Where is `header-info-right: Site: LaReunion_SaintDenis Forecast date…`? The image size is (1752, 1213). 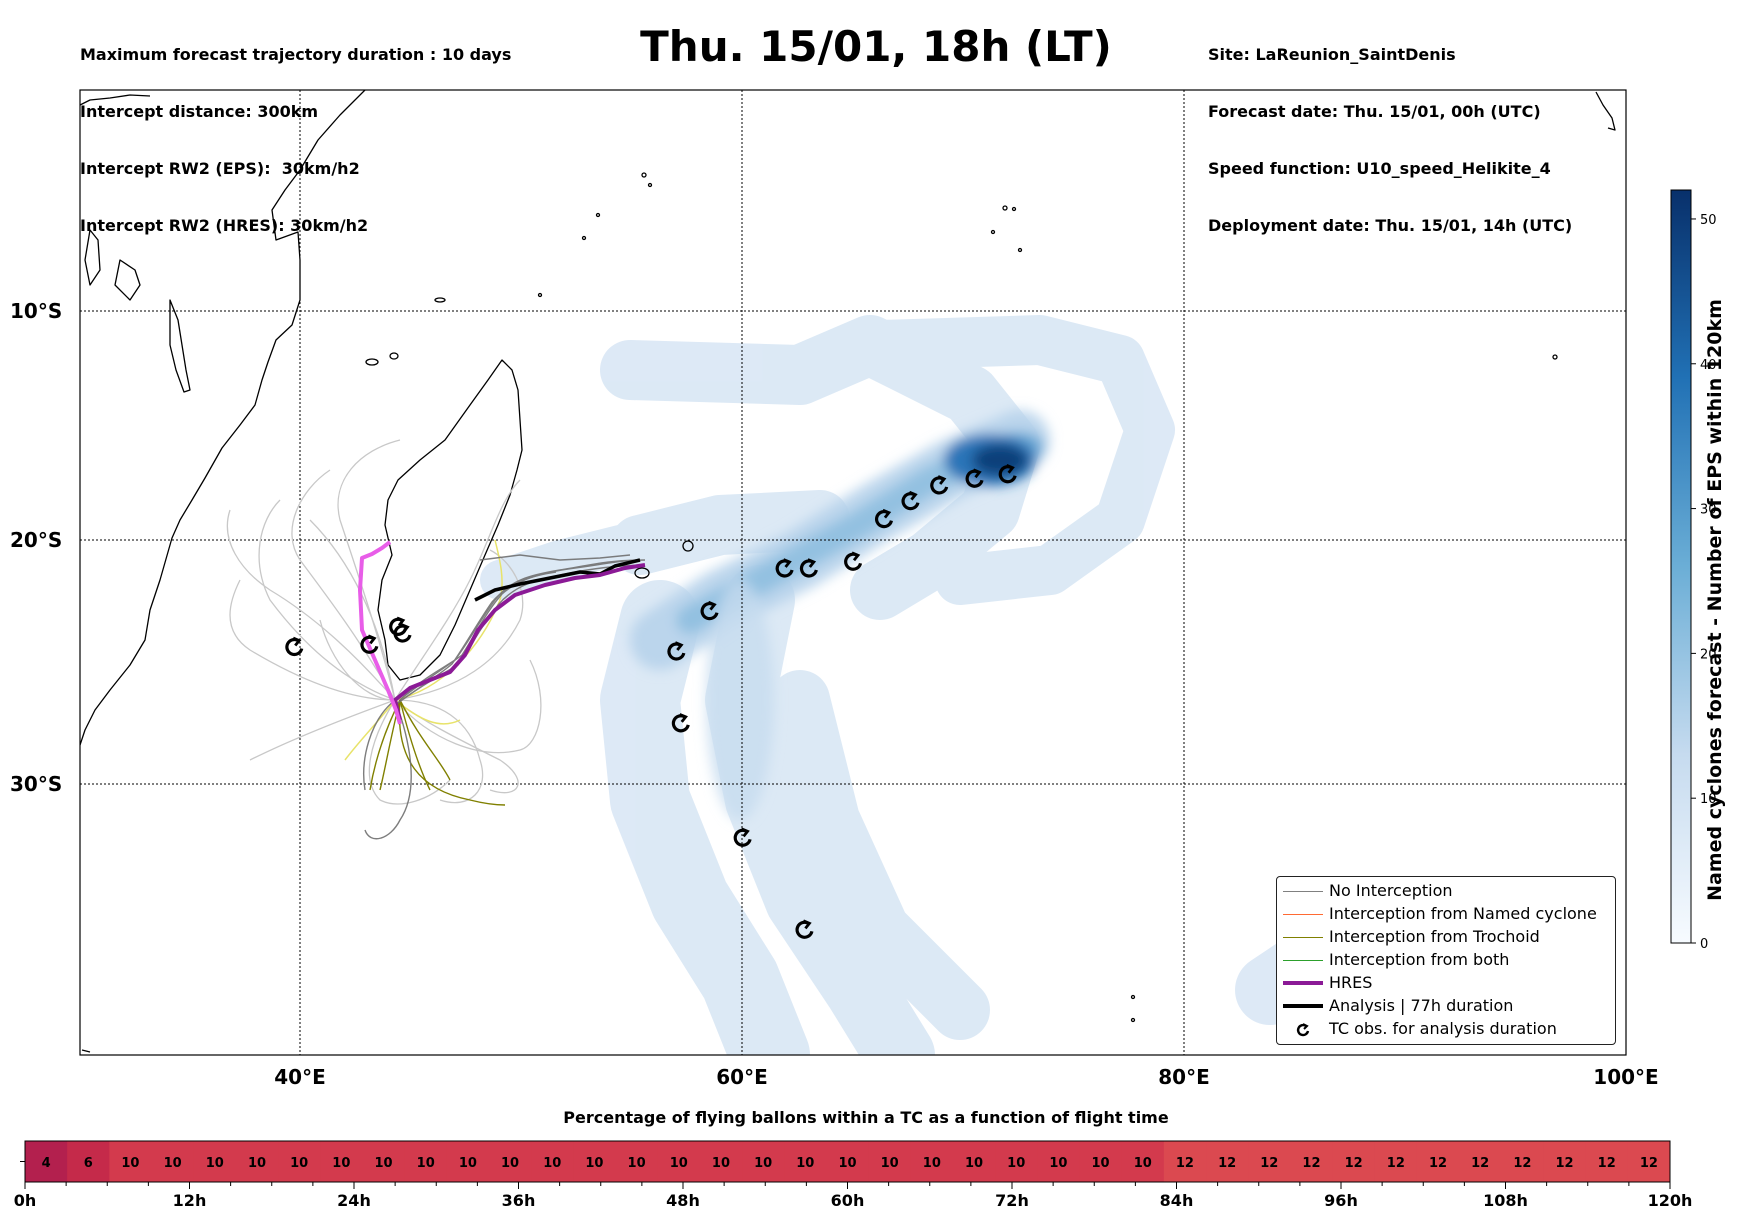
header-info-right: Site: LaReunion_SaintDenis Forecast date… is located at coordinates (1390, 130).